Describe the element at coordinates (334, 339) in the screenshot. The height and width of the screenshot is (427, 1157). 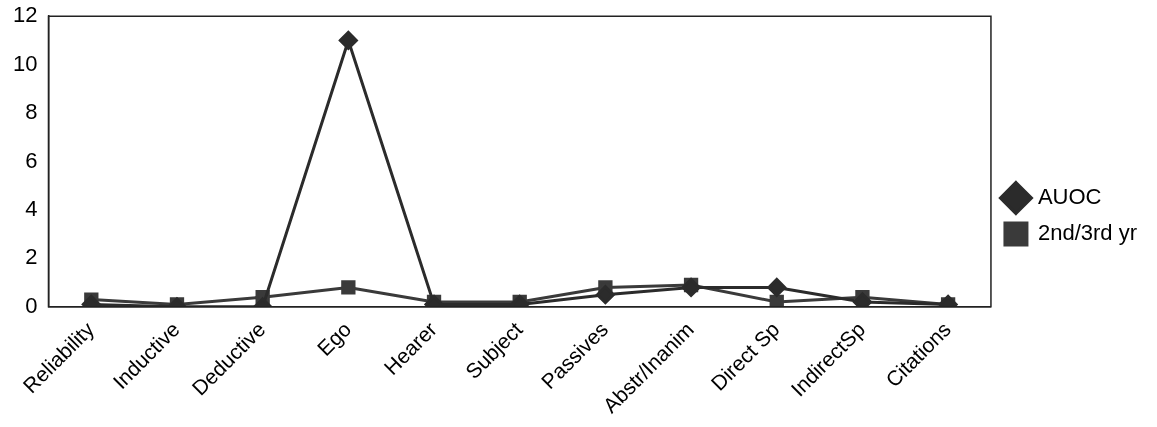
I see `x-tick-label: Ego` at that location.